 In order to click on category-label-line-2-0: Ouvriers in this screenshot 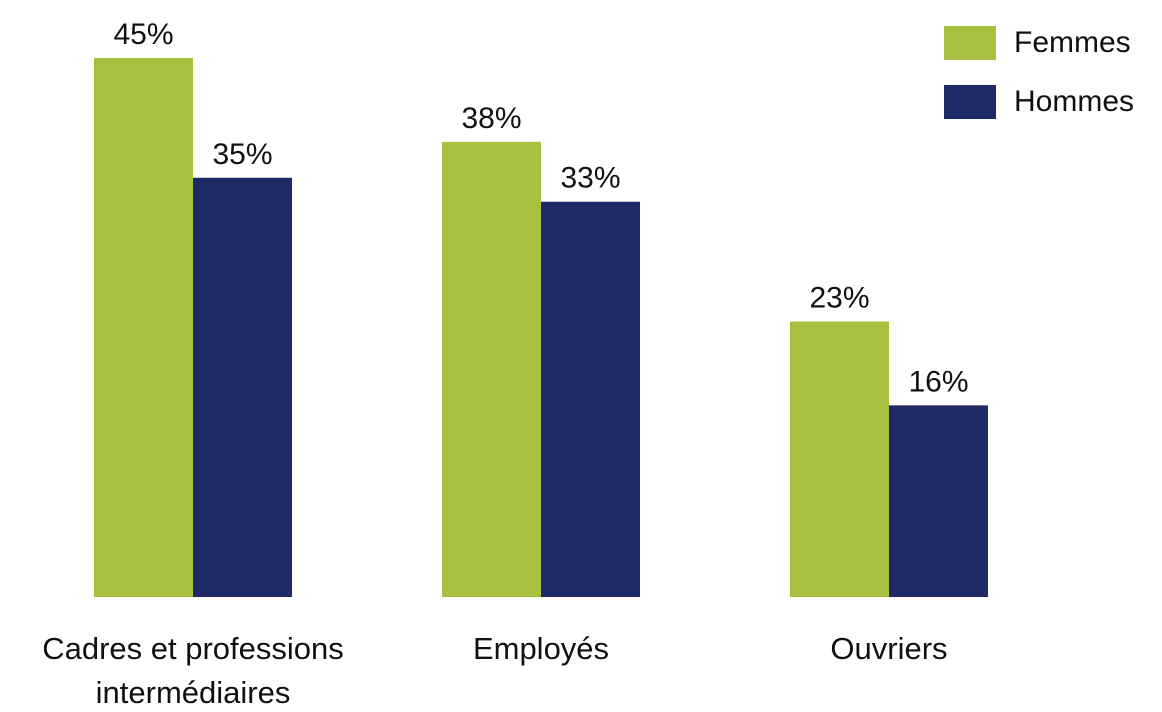, I will do `click(888, 648)`.